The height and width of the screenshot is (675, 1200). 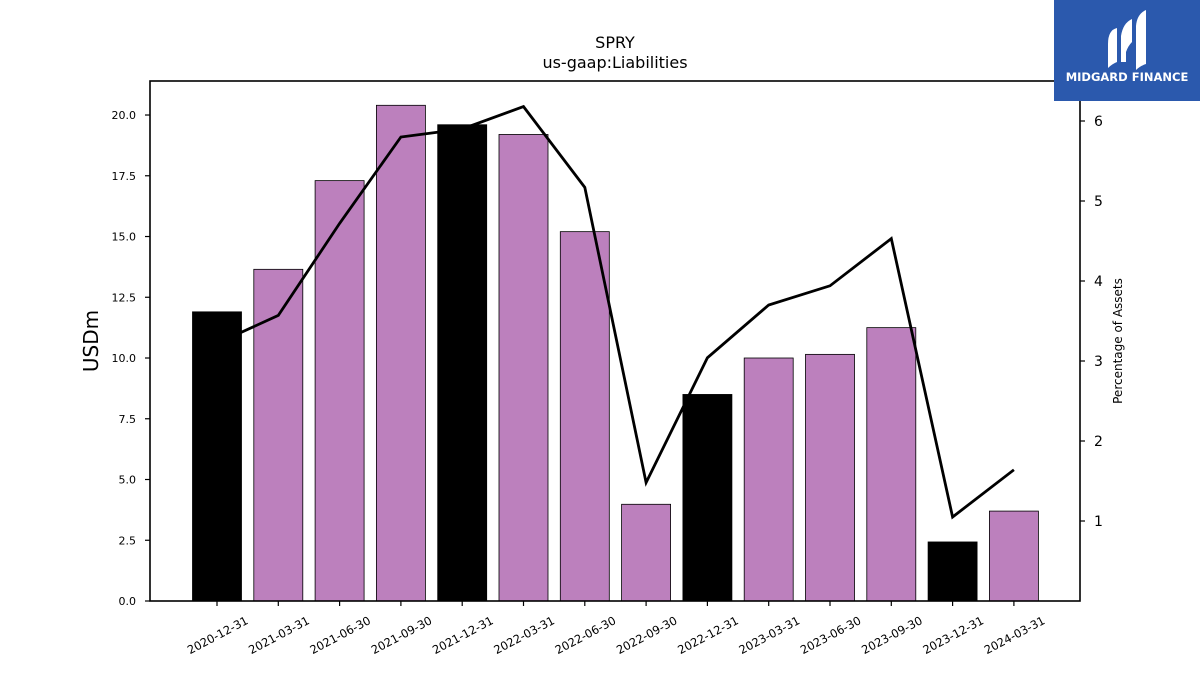 What do you see at coordinates (647, 635) in the screenshot?
I see `x-tick-label: 2022-09-30` at bounding box center [647, 635].